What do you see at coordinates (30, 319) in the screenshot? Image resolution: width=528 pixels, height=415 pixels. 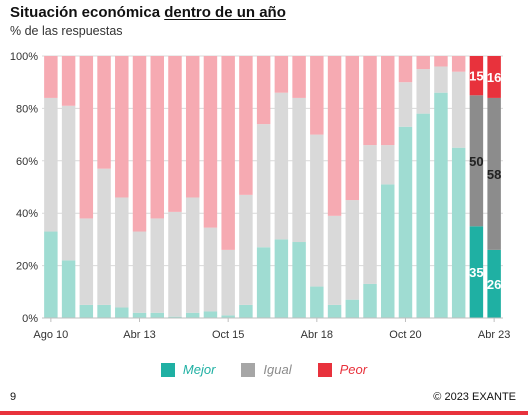 I see `y-tick-label: 0%` at bounding box center [30, 319].